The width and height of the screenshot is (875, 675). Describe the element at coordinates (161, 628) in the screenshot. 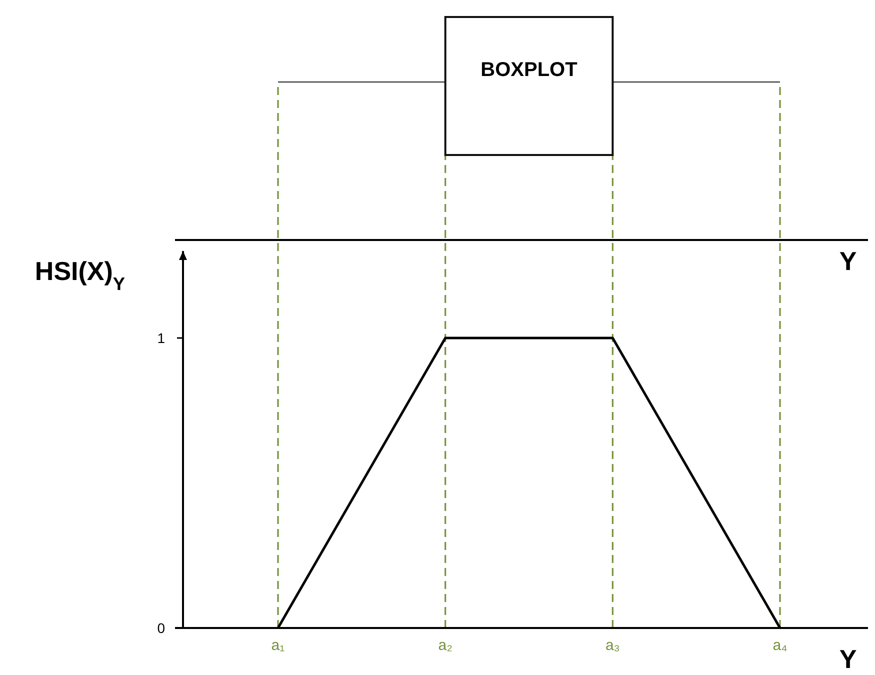

I see `y-tick-label: 0` at that location.